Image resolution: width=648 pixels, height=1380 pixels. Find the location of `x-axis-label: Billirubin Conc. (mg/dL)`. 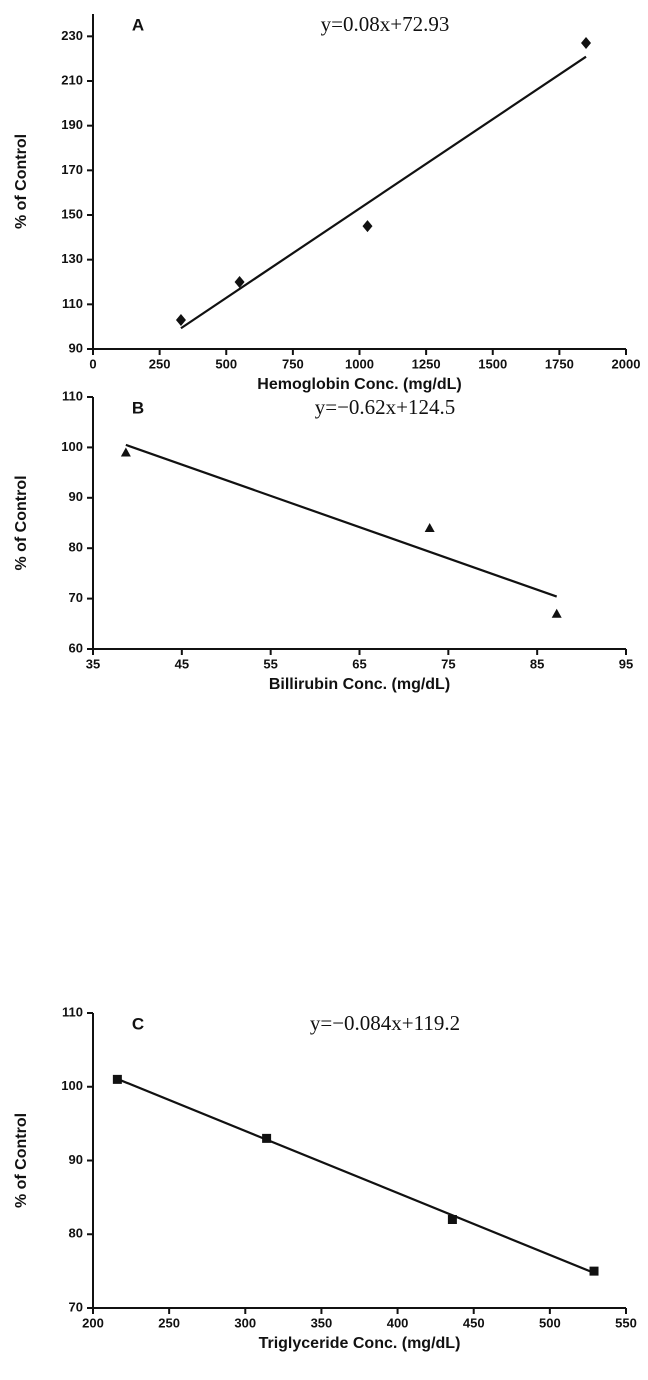

x-axis-label: Billirubin Conc. (mg/dL) is located at coordinates (359, 684).